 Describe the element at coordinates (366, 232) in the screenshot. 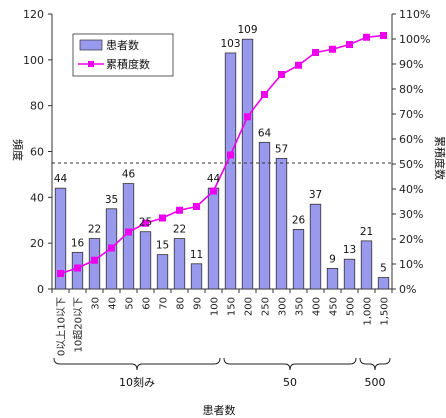

I see `bar-value-label: 21` at that location.